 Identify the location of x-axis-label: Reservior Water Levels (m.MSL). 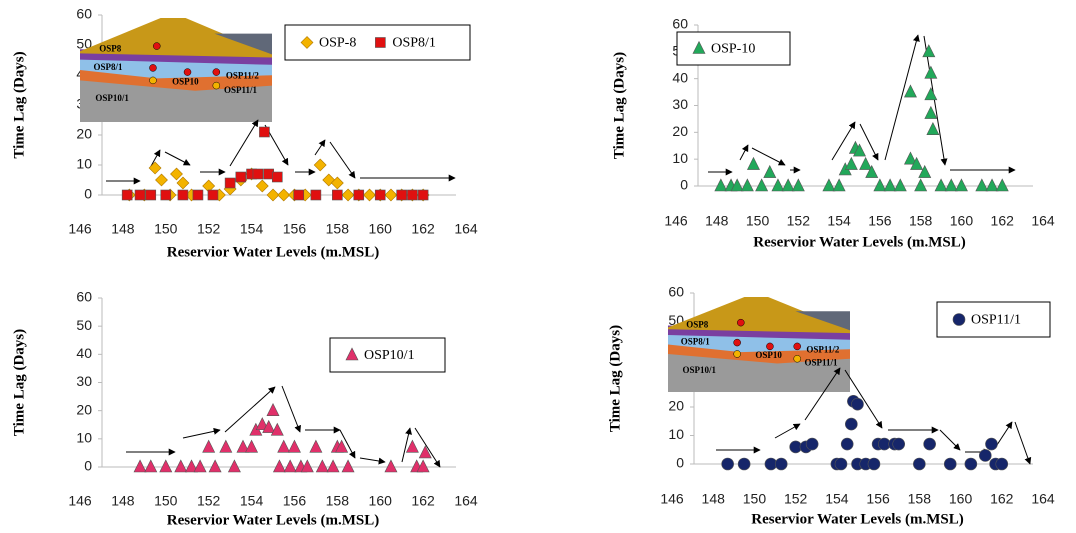
(857, 519).